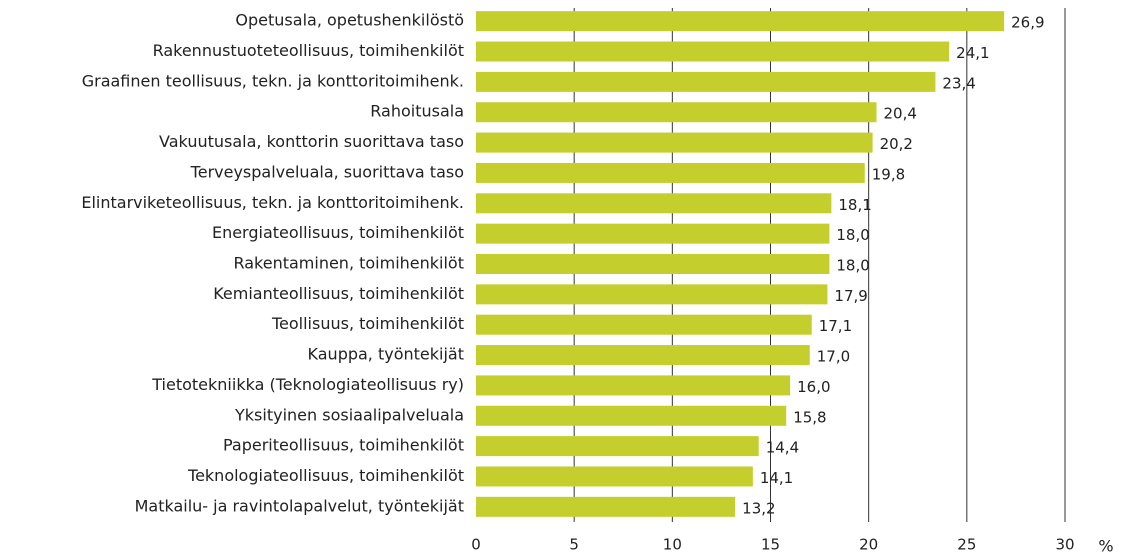  What do you see at coordinates (338, 232) in the screenshot?
I see `y-tick-label: Energiateollisuus, toimihenkilöt` at bounding box center [338, 232].